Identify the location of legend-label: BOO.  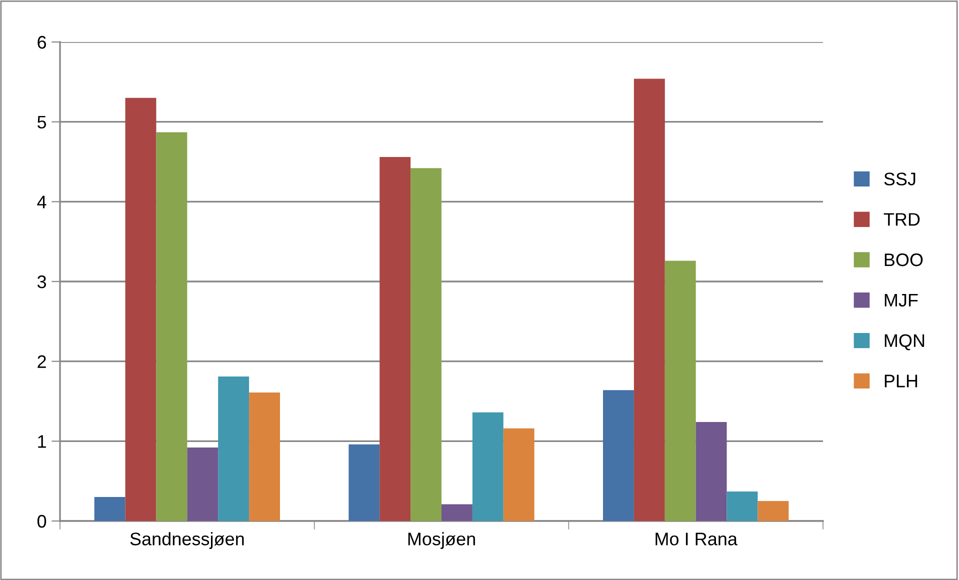
(903, 259).